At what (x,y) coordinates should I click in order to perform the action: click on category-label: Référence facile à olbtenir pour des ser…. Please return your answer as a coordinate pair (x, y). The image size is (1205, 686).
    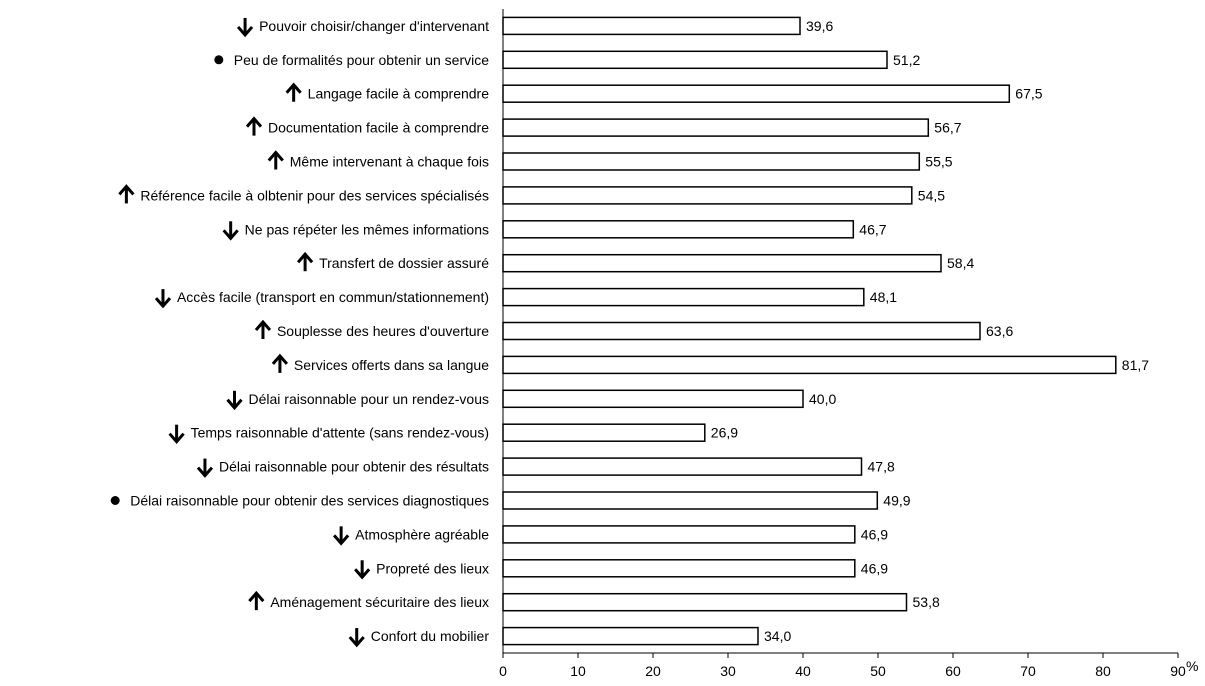
    Looking at the image, I should click on (314, 195).